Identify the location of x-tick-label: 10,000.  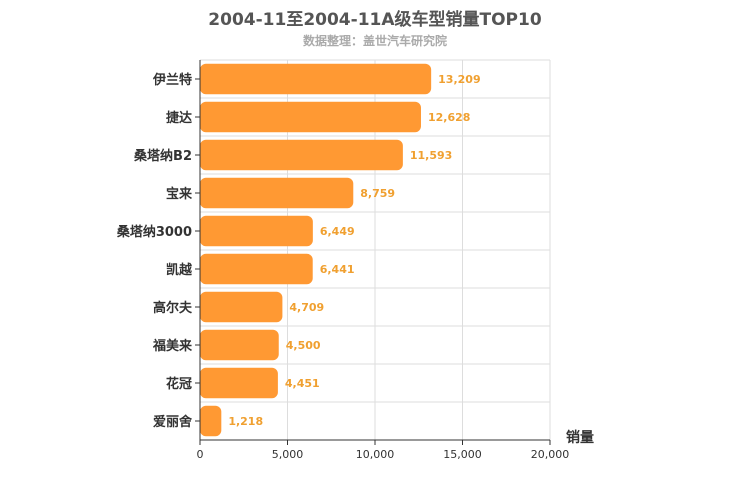
(375, 454).